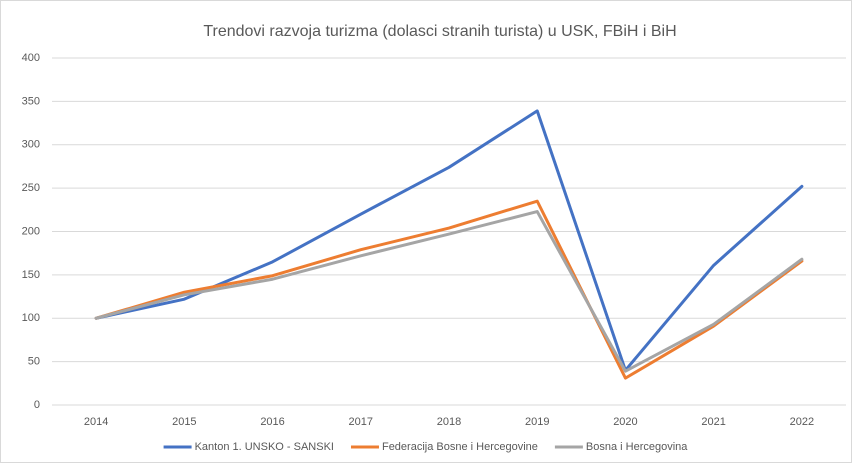 This screenshot has height=463, width=852. I want to click on x-tick-label: 2014, so click(96, 422).